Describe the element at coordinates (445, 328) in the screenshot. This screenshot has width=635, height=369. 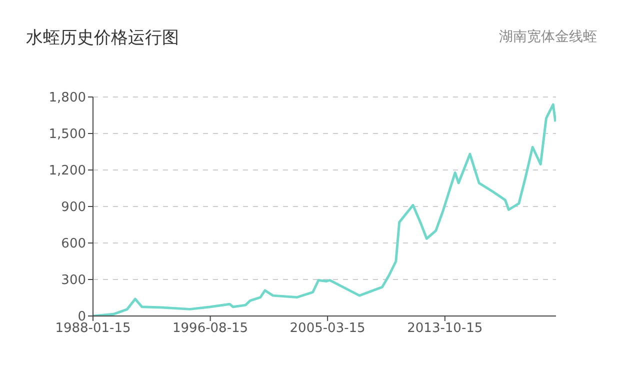
I see `x-tick-label: 2013-10-15` at that location.